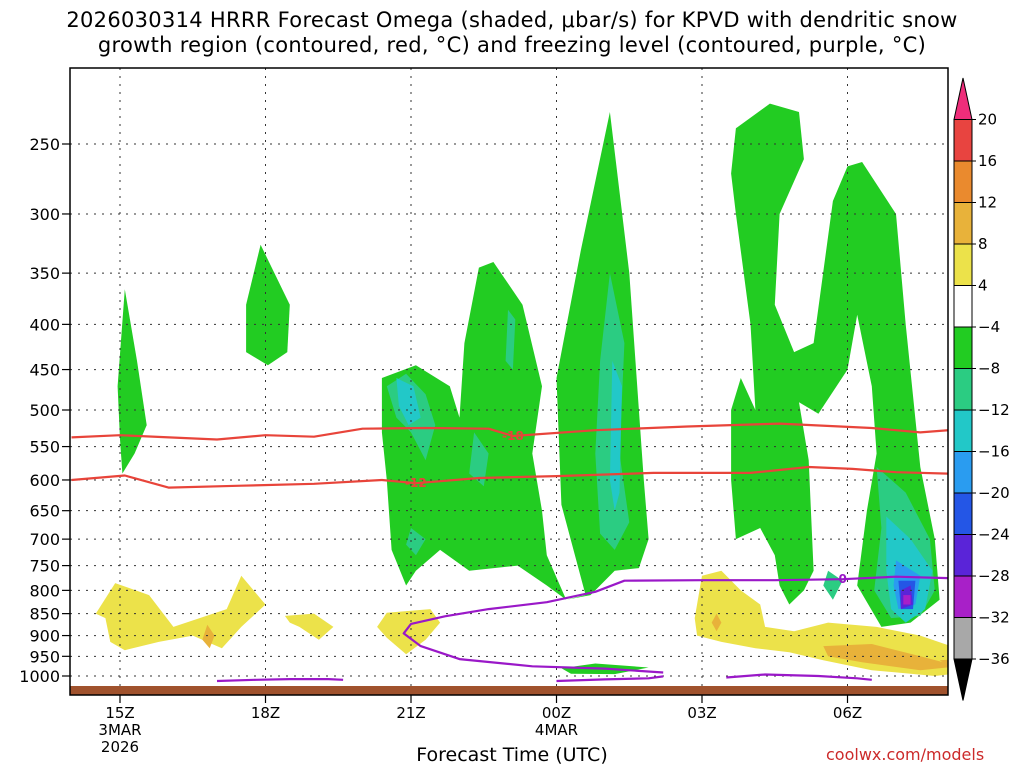  I want to click on colorbar-label-1: 16, so click(987, 161).